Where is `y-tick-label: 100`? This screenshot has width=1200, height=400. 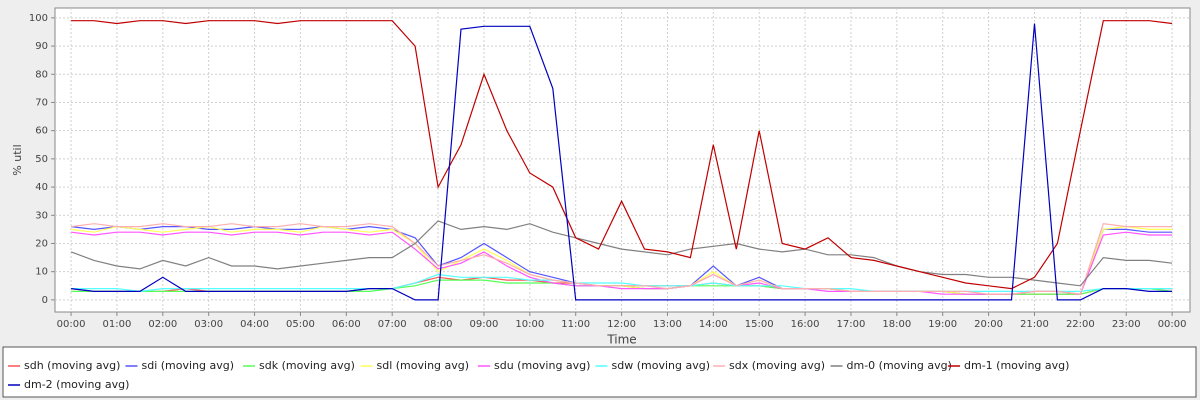
y-tick-label: 100 is located at coordinates (38, 18).